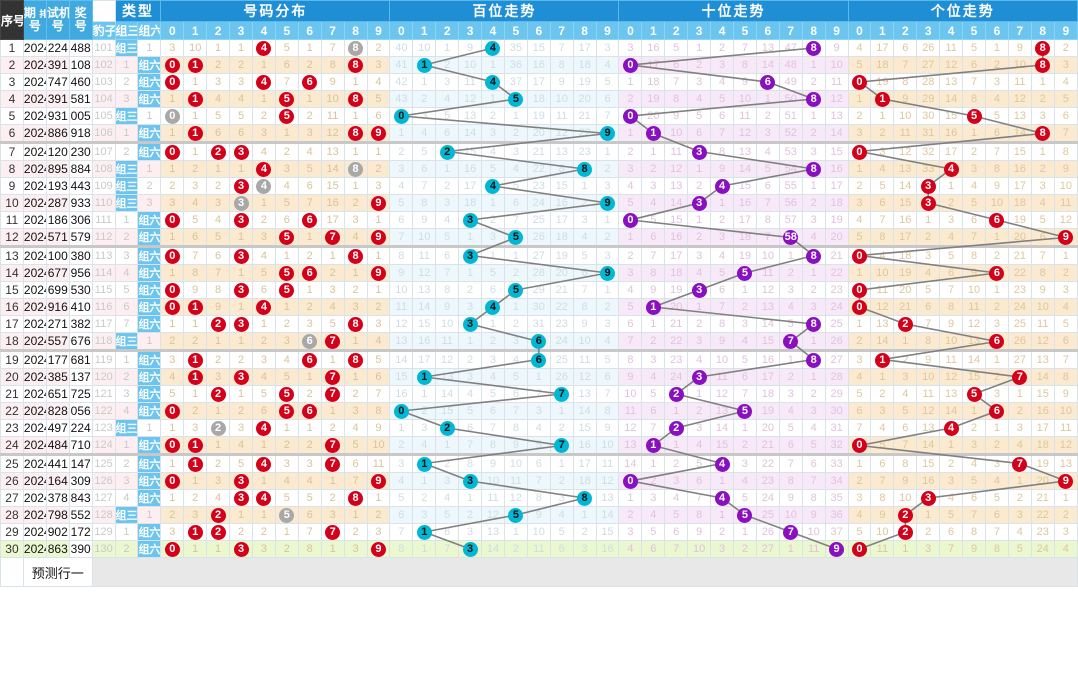 The image size is (1078, 700). What do you see at coordinates (34, 99) in the screenshot?
I see `cell-issue: 2024178` at bounding box center [34, 99].